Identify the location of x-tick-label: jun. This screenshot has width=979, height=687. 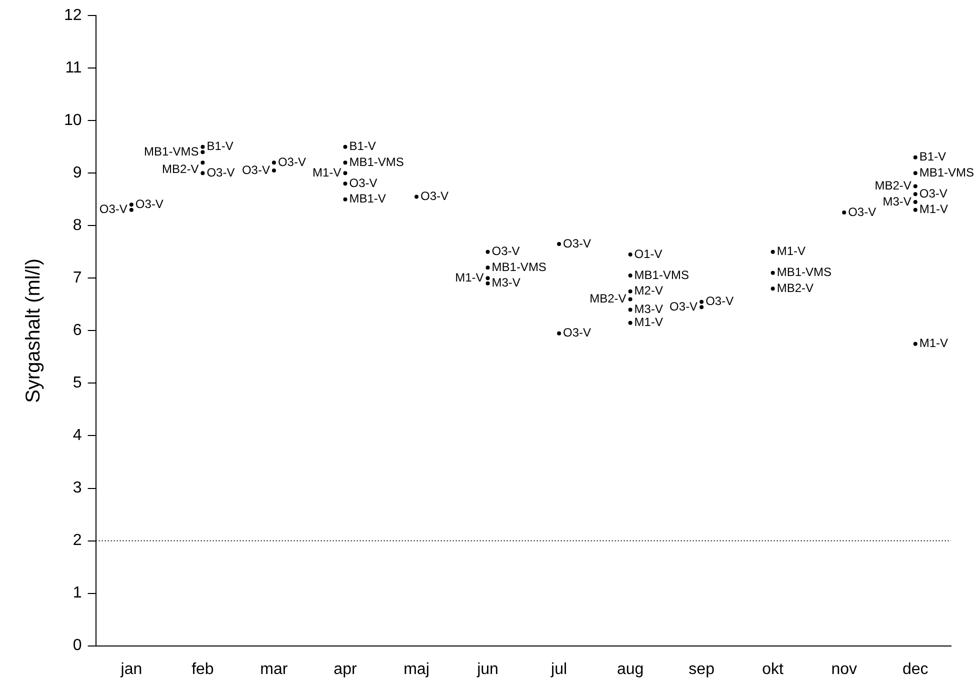
(487, 669).